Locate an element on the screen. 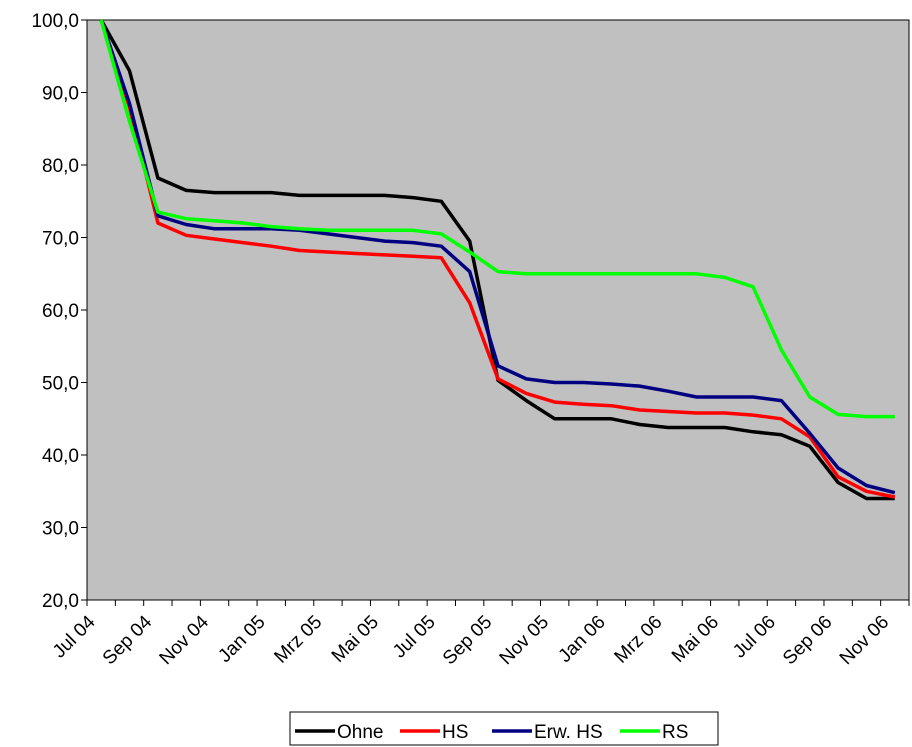  x-tick-label: Sep 06 is located at coordinates (807, 640).